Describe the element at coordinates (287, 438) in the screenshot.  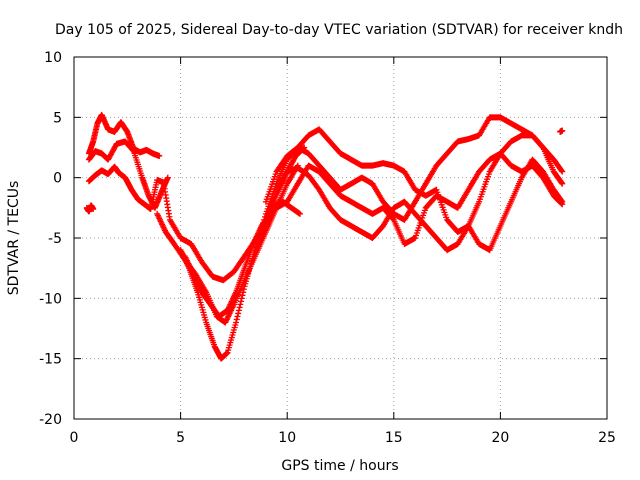
I see `x-tick-label: 10` at that location.